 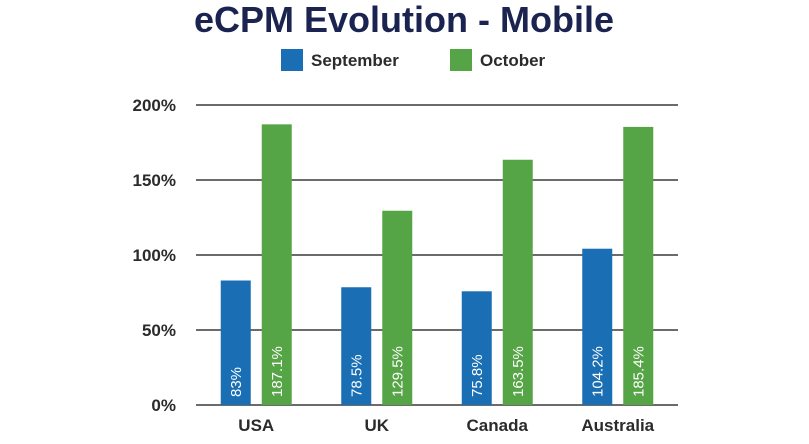 What do you see at coordinates (159, 330) in the screenshot?
I see `y-tick-label: 50%` at bounding box center [159, 330].